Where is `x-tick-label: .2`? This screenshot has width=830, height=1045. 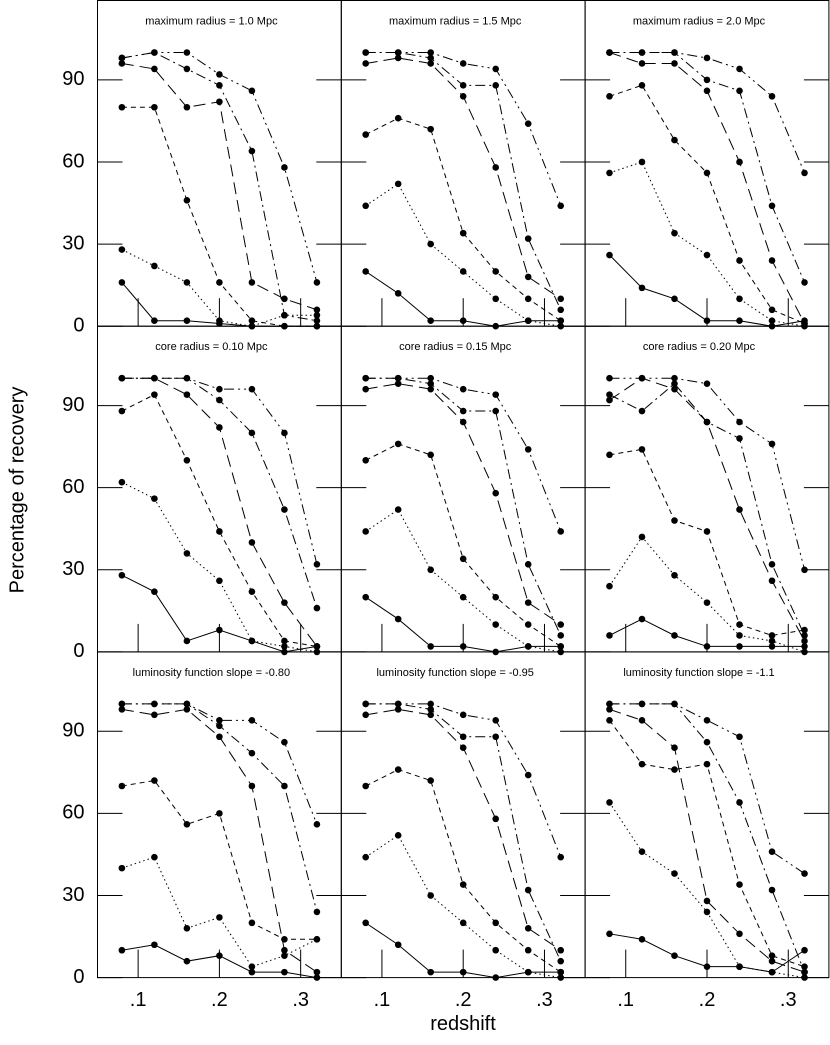
x-tick-label: .2 is located at coordinates (219, 1000).